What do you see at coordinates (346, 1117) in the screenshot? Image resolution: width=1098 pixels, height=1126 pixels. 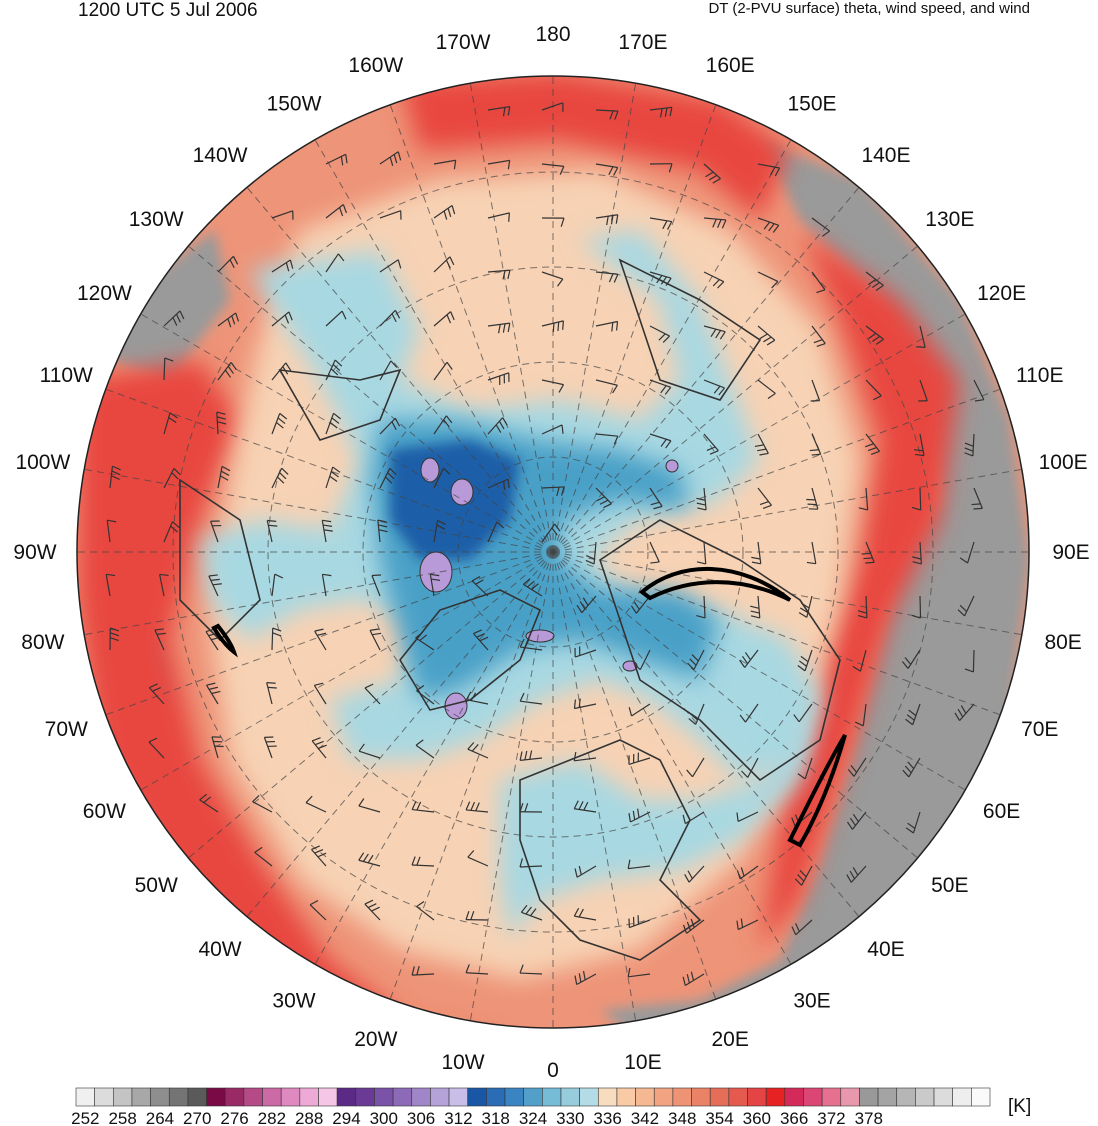 I see `colorbar-tick-label: 294` at bounding box center [346, 1117].